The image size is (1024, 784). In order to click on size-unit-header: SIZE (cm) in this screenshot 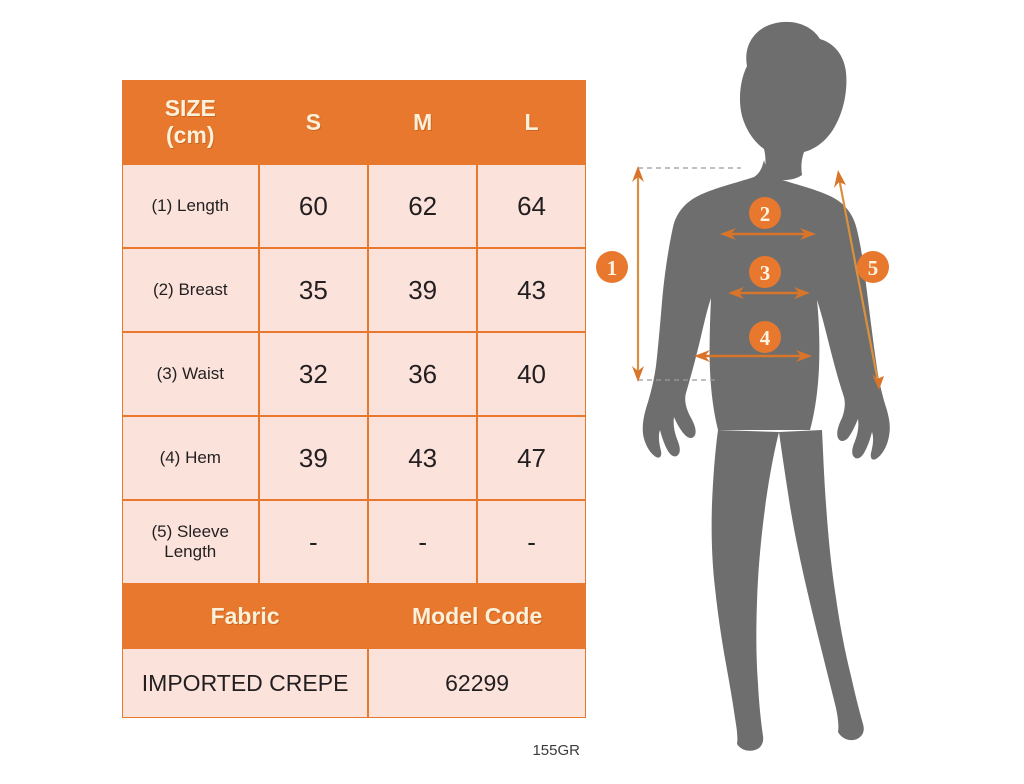, I will do `click(190, 122)`.